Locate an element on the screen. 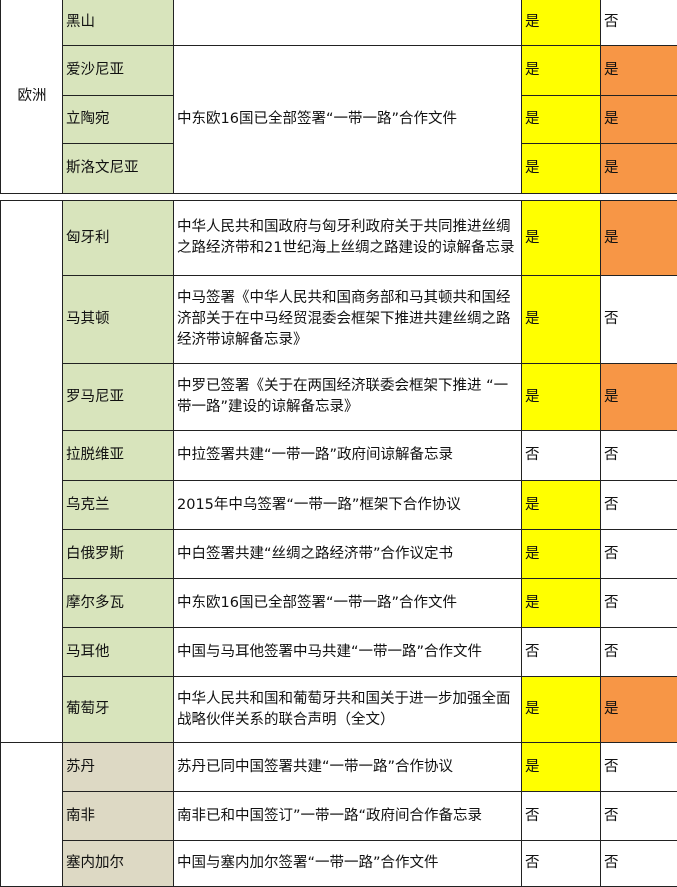 This screenshot has height=887, width=677. description-cell-text: 中东欧16国已全部签署“一带一路”合作文件 is located at coordinates (317, 602).